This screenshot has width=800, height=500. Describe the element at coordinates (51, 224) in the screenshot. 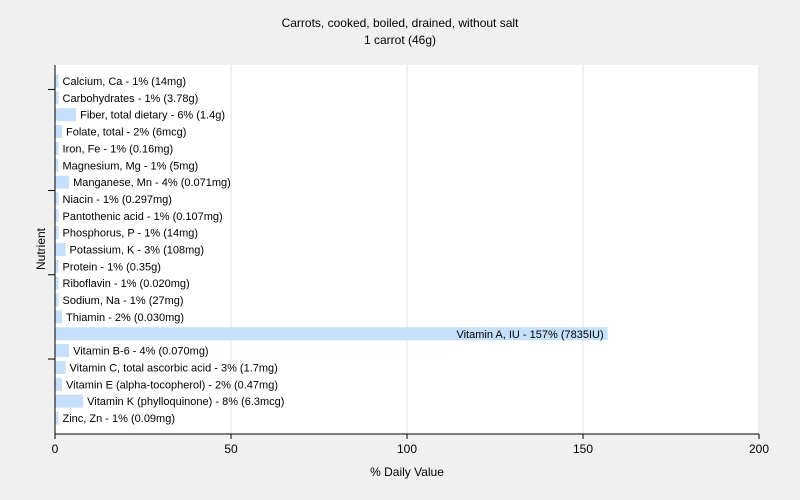

I see `y-axis-ticks` at that location.